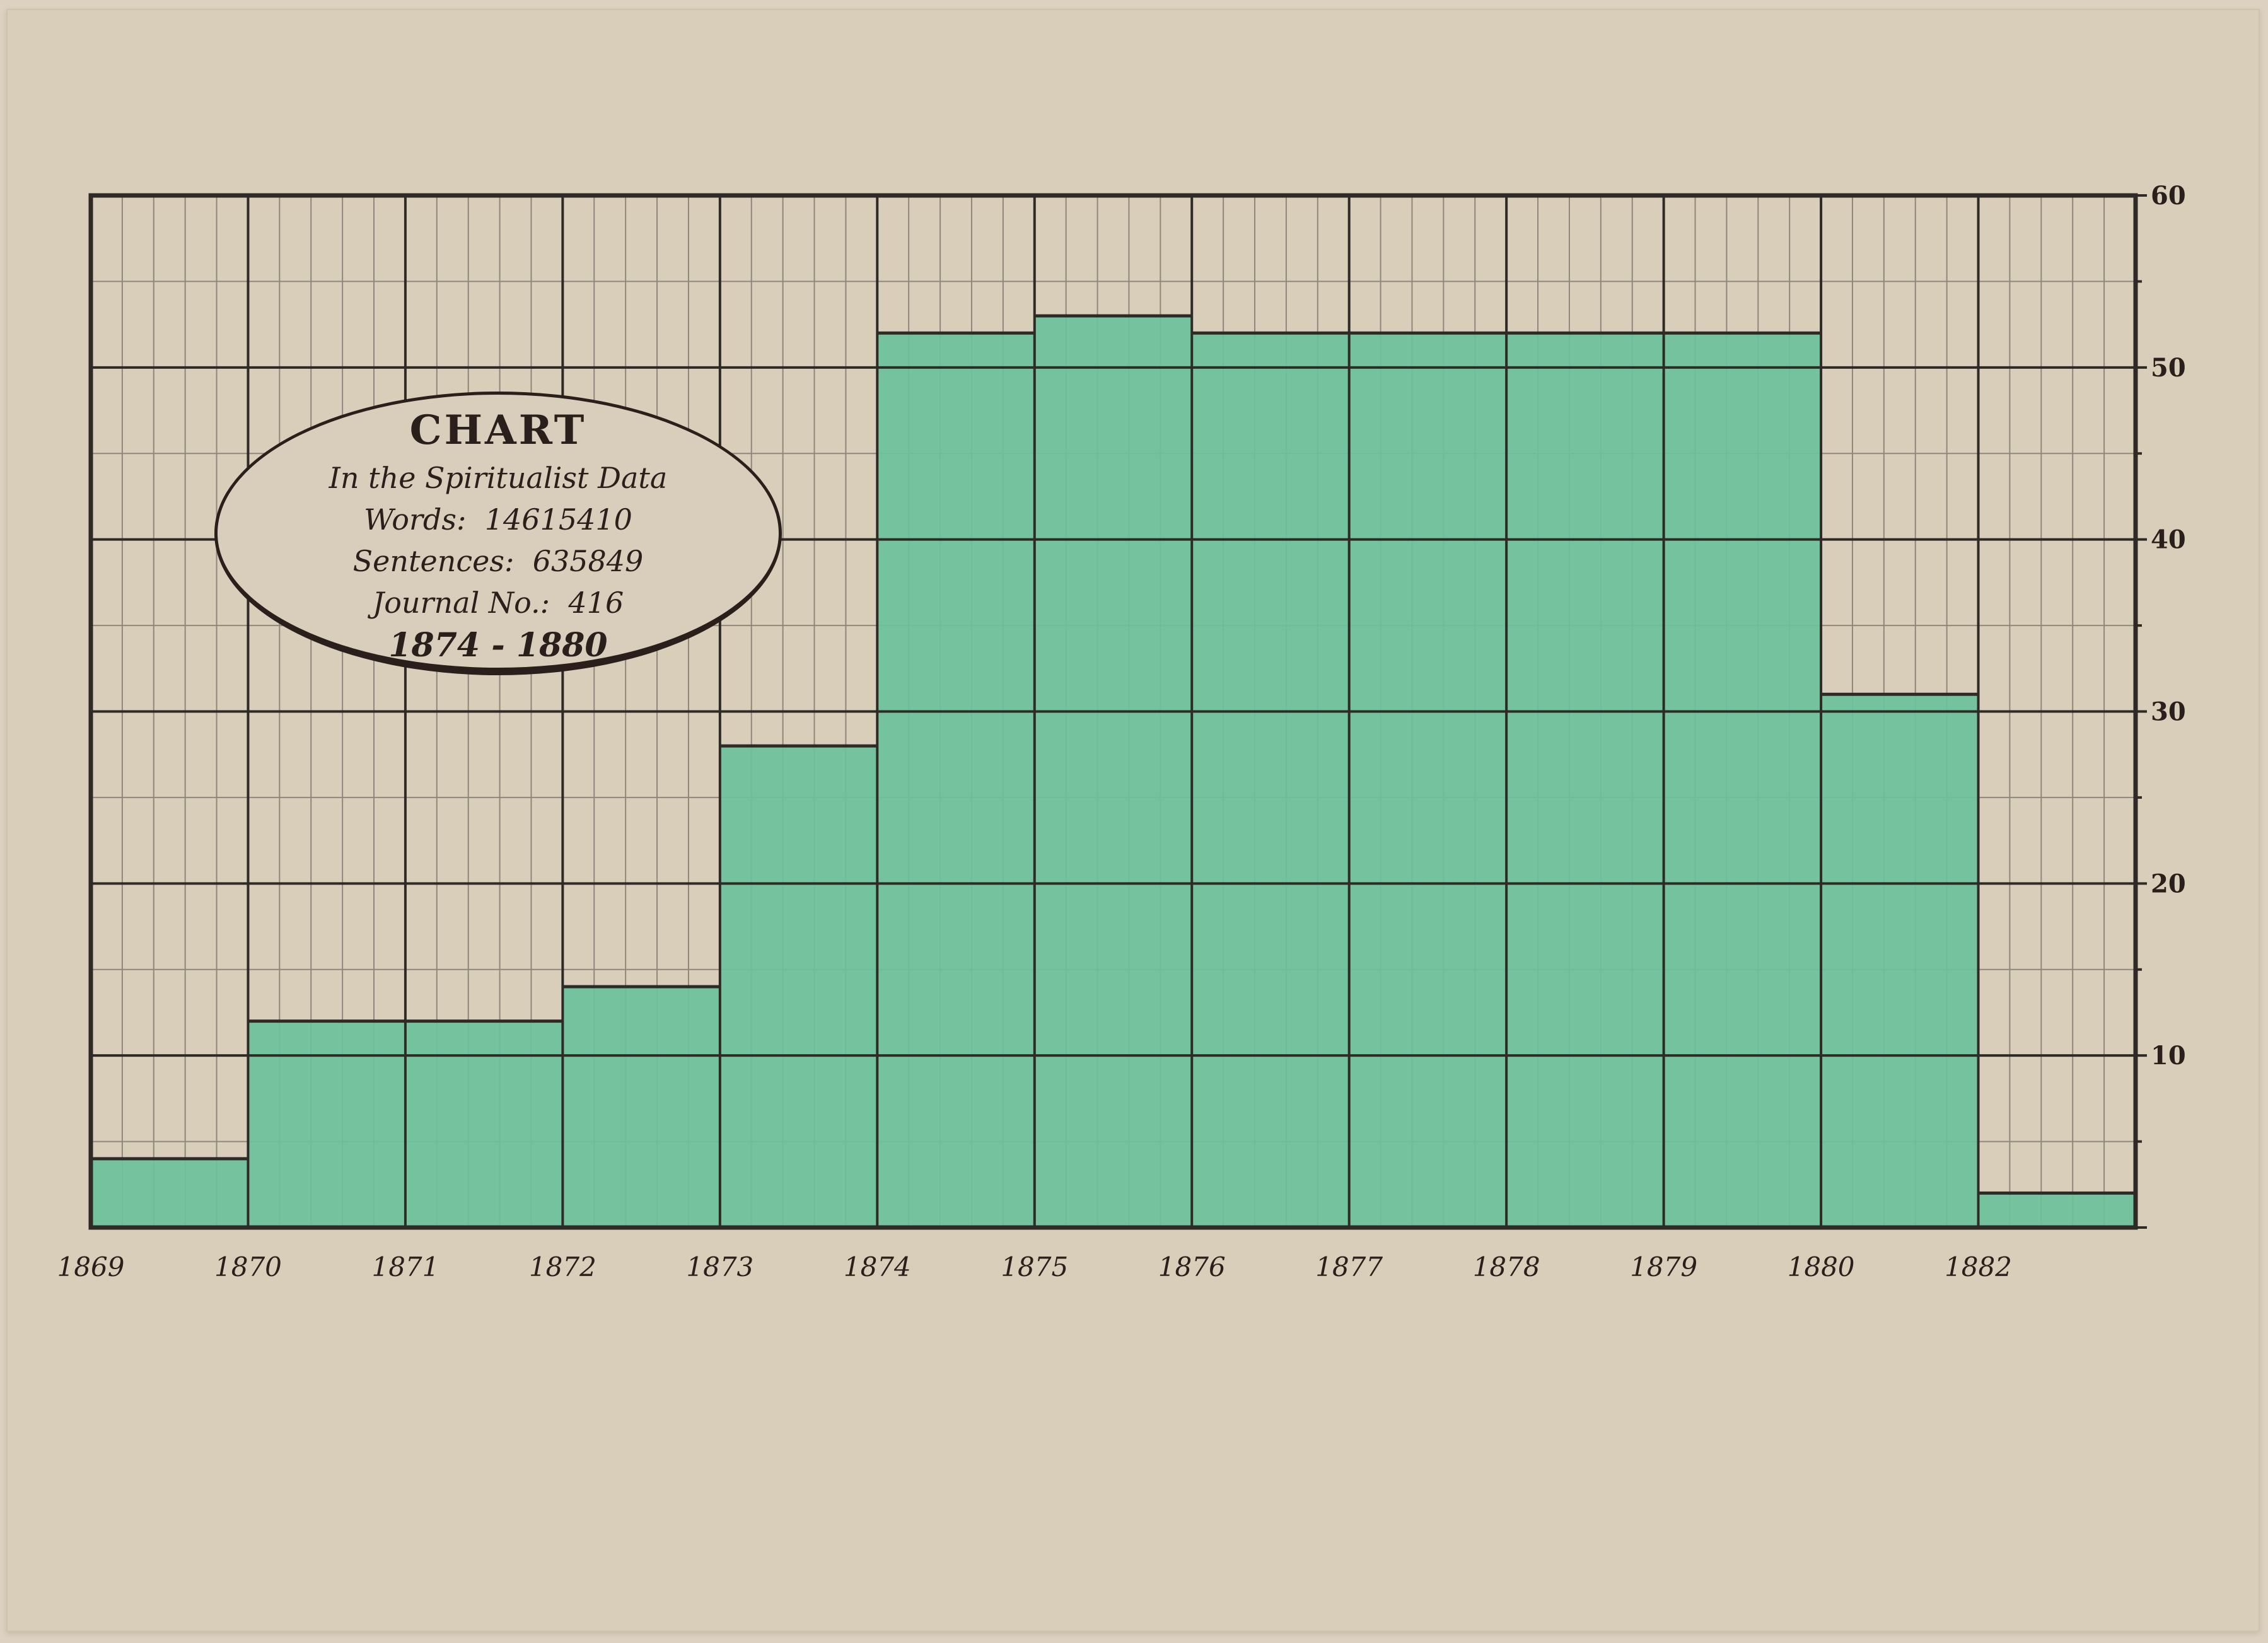  What do you see at coordinates (588, 561) in the screenshot?
I see `sentences-value: 635849` at bounding box center [588, 561].